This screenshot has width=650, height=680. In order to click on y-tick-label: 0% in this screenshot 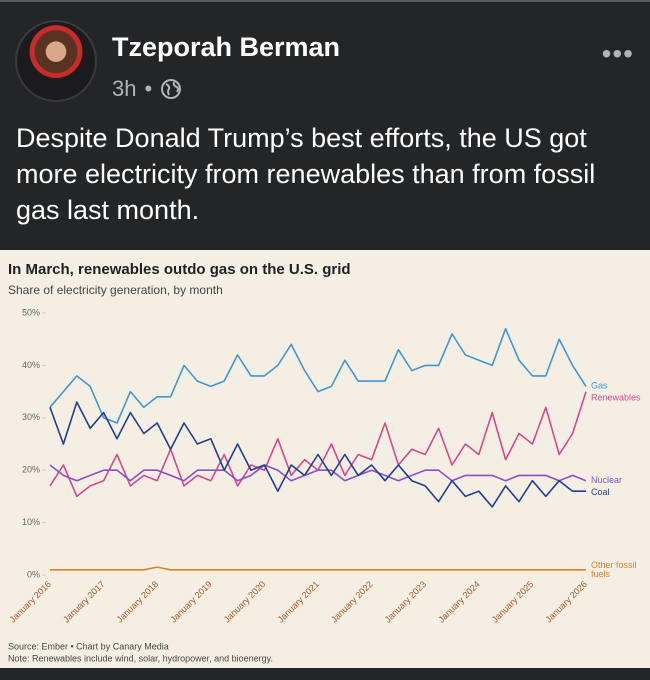, I will do `click(33, 574)`.